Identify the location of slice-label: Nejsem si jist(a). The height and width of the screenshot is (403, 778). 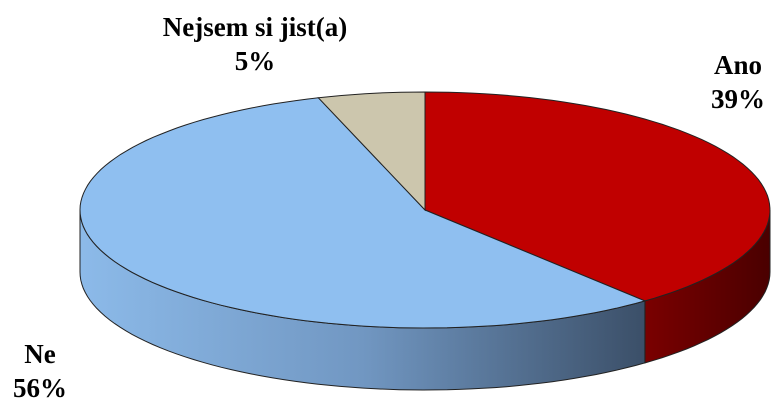
(255, 27).